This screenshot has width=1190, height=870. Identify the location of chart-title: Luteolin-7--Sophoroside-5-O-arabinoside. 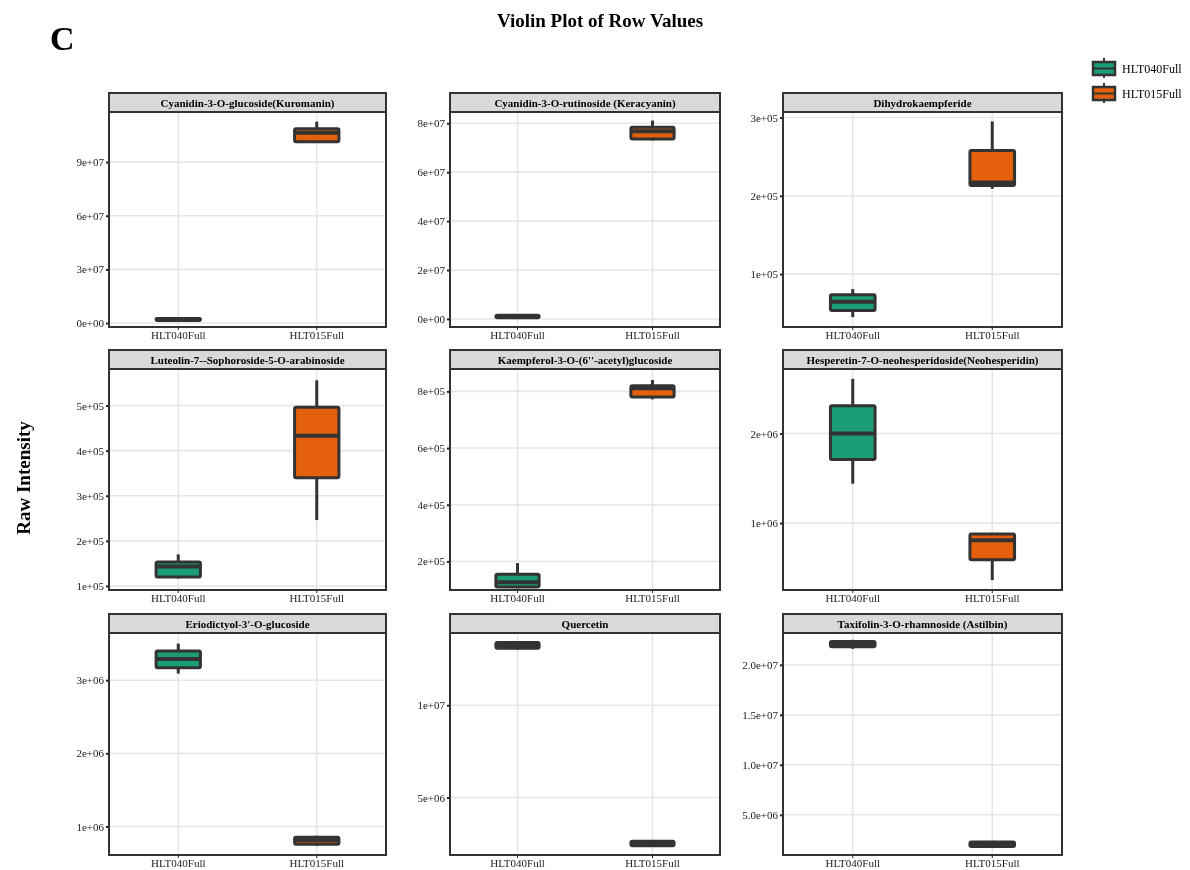
(247, 360).